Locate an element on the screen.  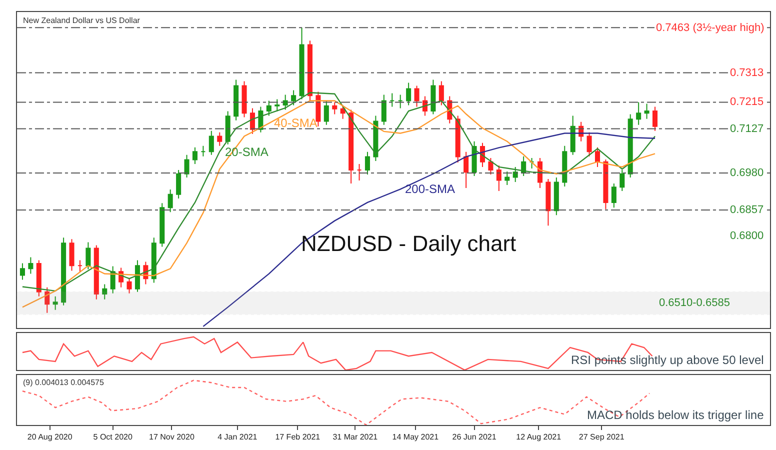
band-label: 0.6510-0.6585 is located at coordinates (694, 303).